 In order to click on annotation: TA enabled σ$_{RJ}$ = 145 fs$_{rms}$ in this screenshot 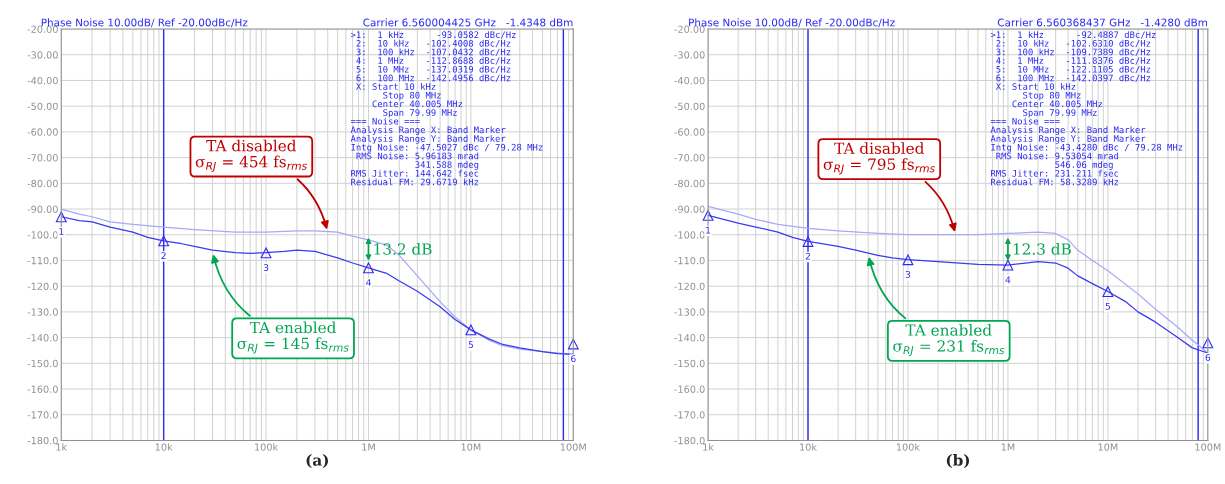, I will do `click(293, 337)`.